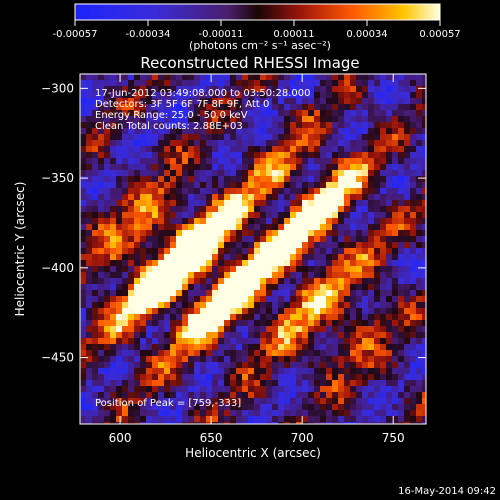 This screenshot has width=500, height=500. Describe the element at coordinates (393, 438) in the screenshot. I see `x-tick-label: 750` at that location.